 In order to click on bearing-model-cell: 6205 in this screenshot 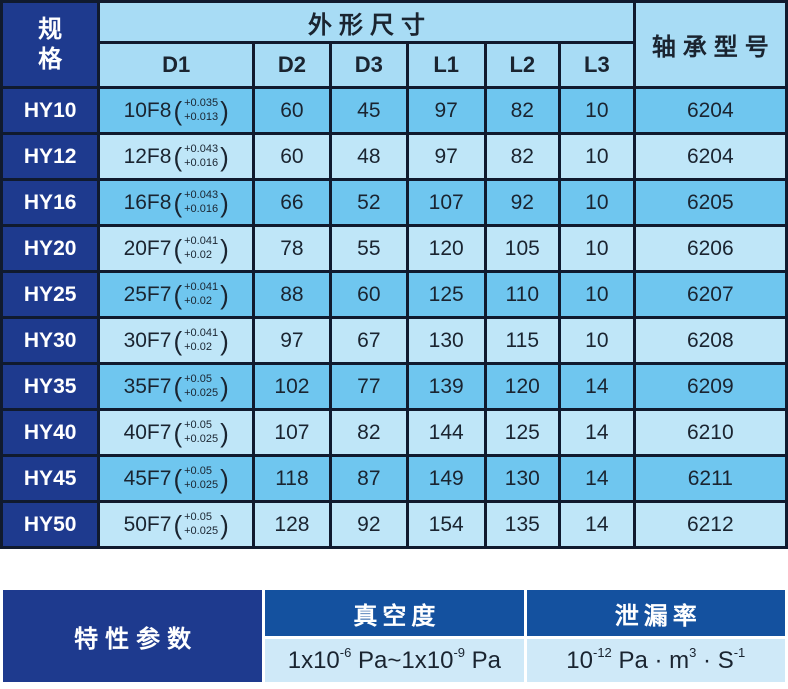, I will do `click(710, 202)`.